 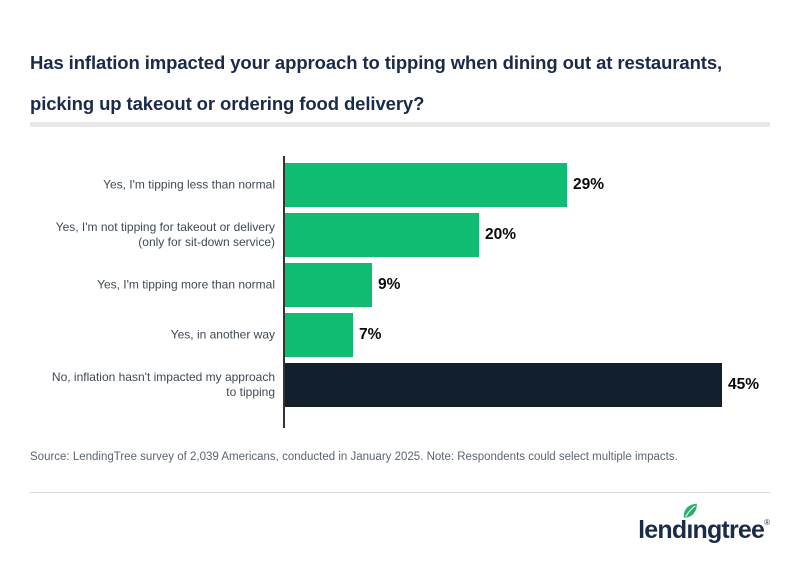 I want to click on value-label: 20%, so click(x=501, y=234).